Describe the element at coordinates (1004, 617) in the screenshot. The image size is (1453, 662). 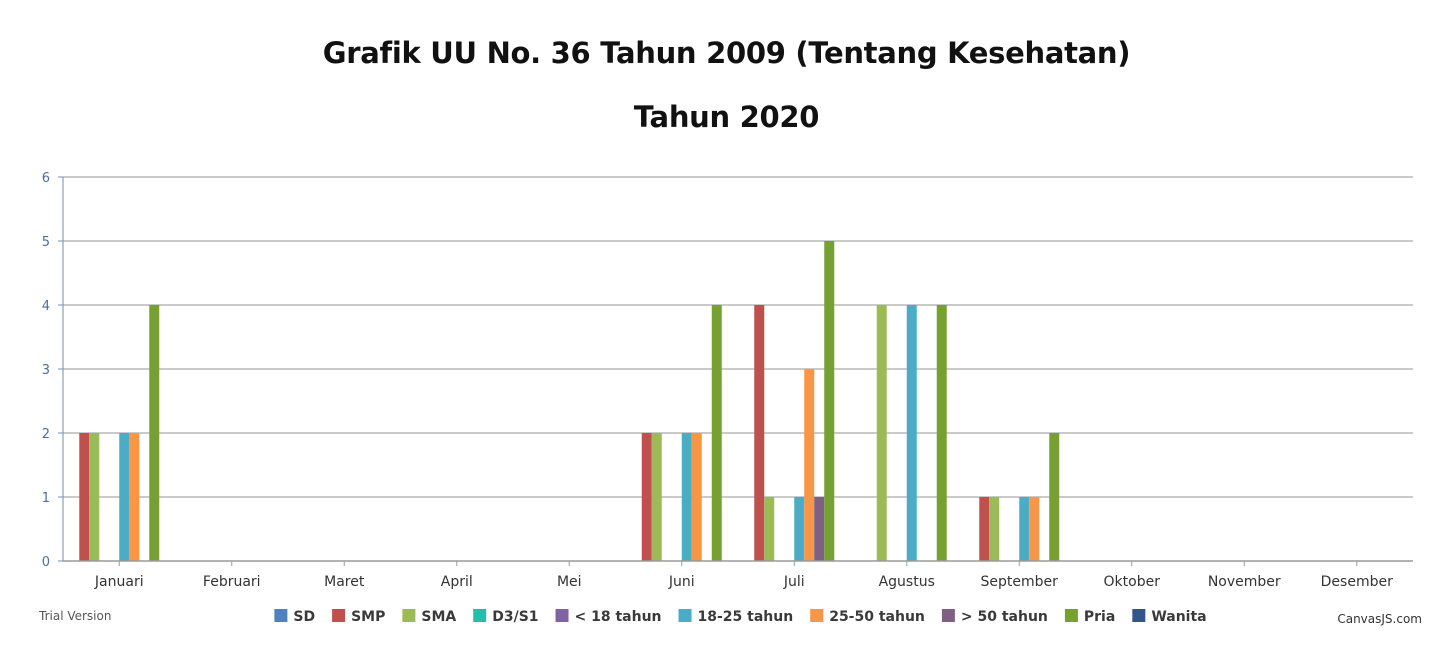
I see `legend-item: > 50 tahun` at that location.